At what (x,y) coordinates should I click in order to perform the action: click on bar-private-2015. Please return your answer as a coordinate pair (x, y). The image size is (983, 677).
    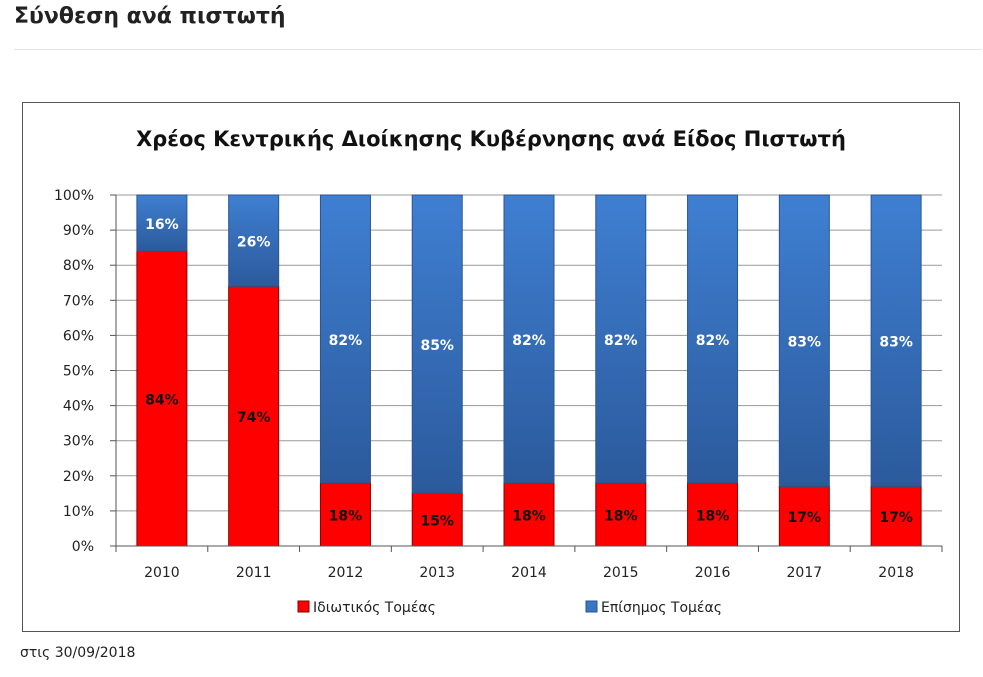
    Looking at the image, I should click on (621, 514).